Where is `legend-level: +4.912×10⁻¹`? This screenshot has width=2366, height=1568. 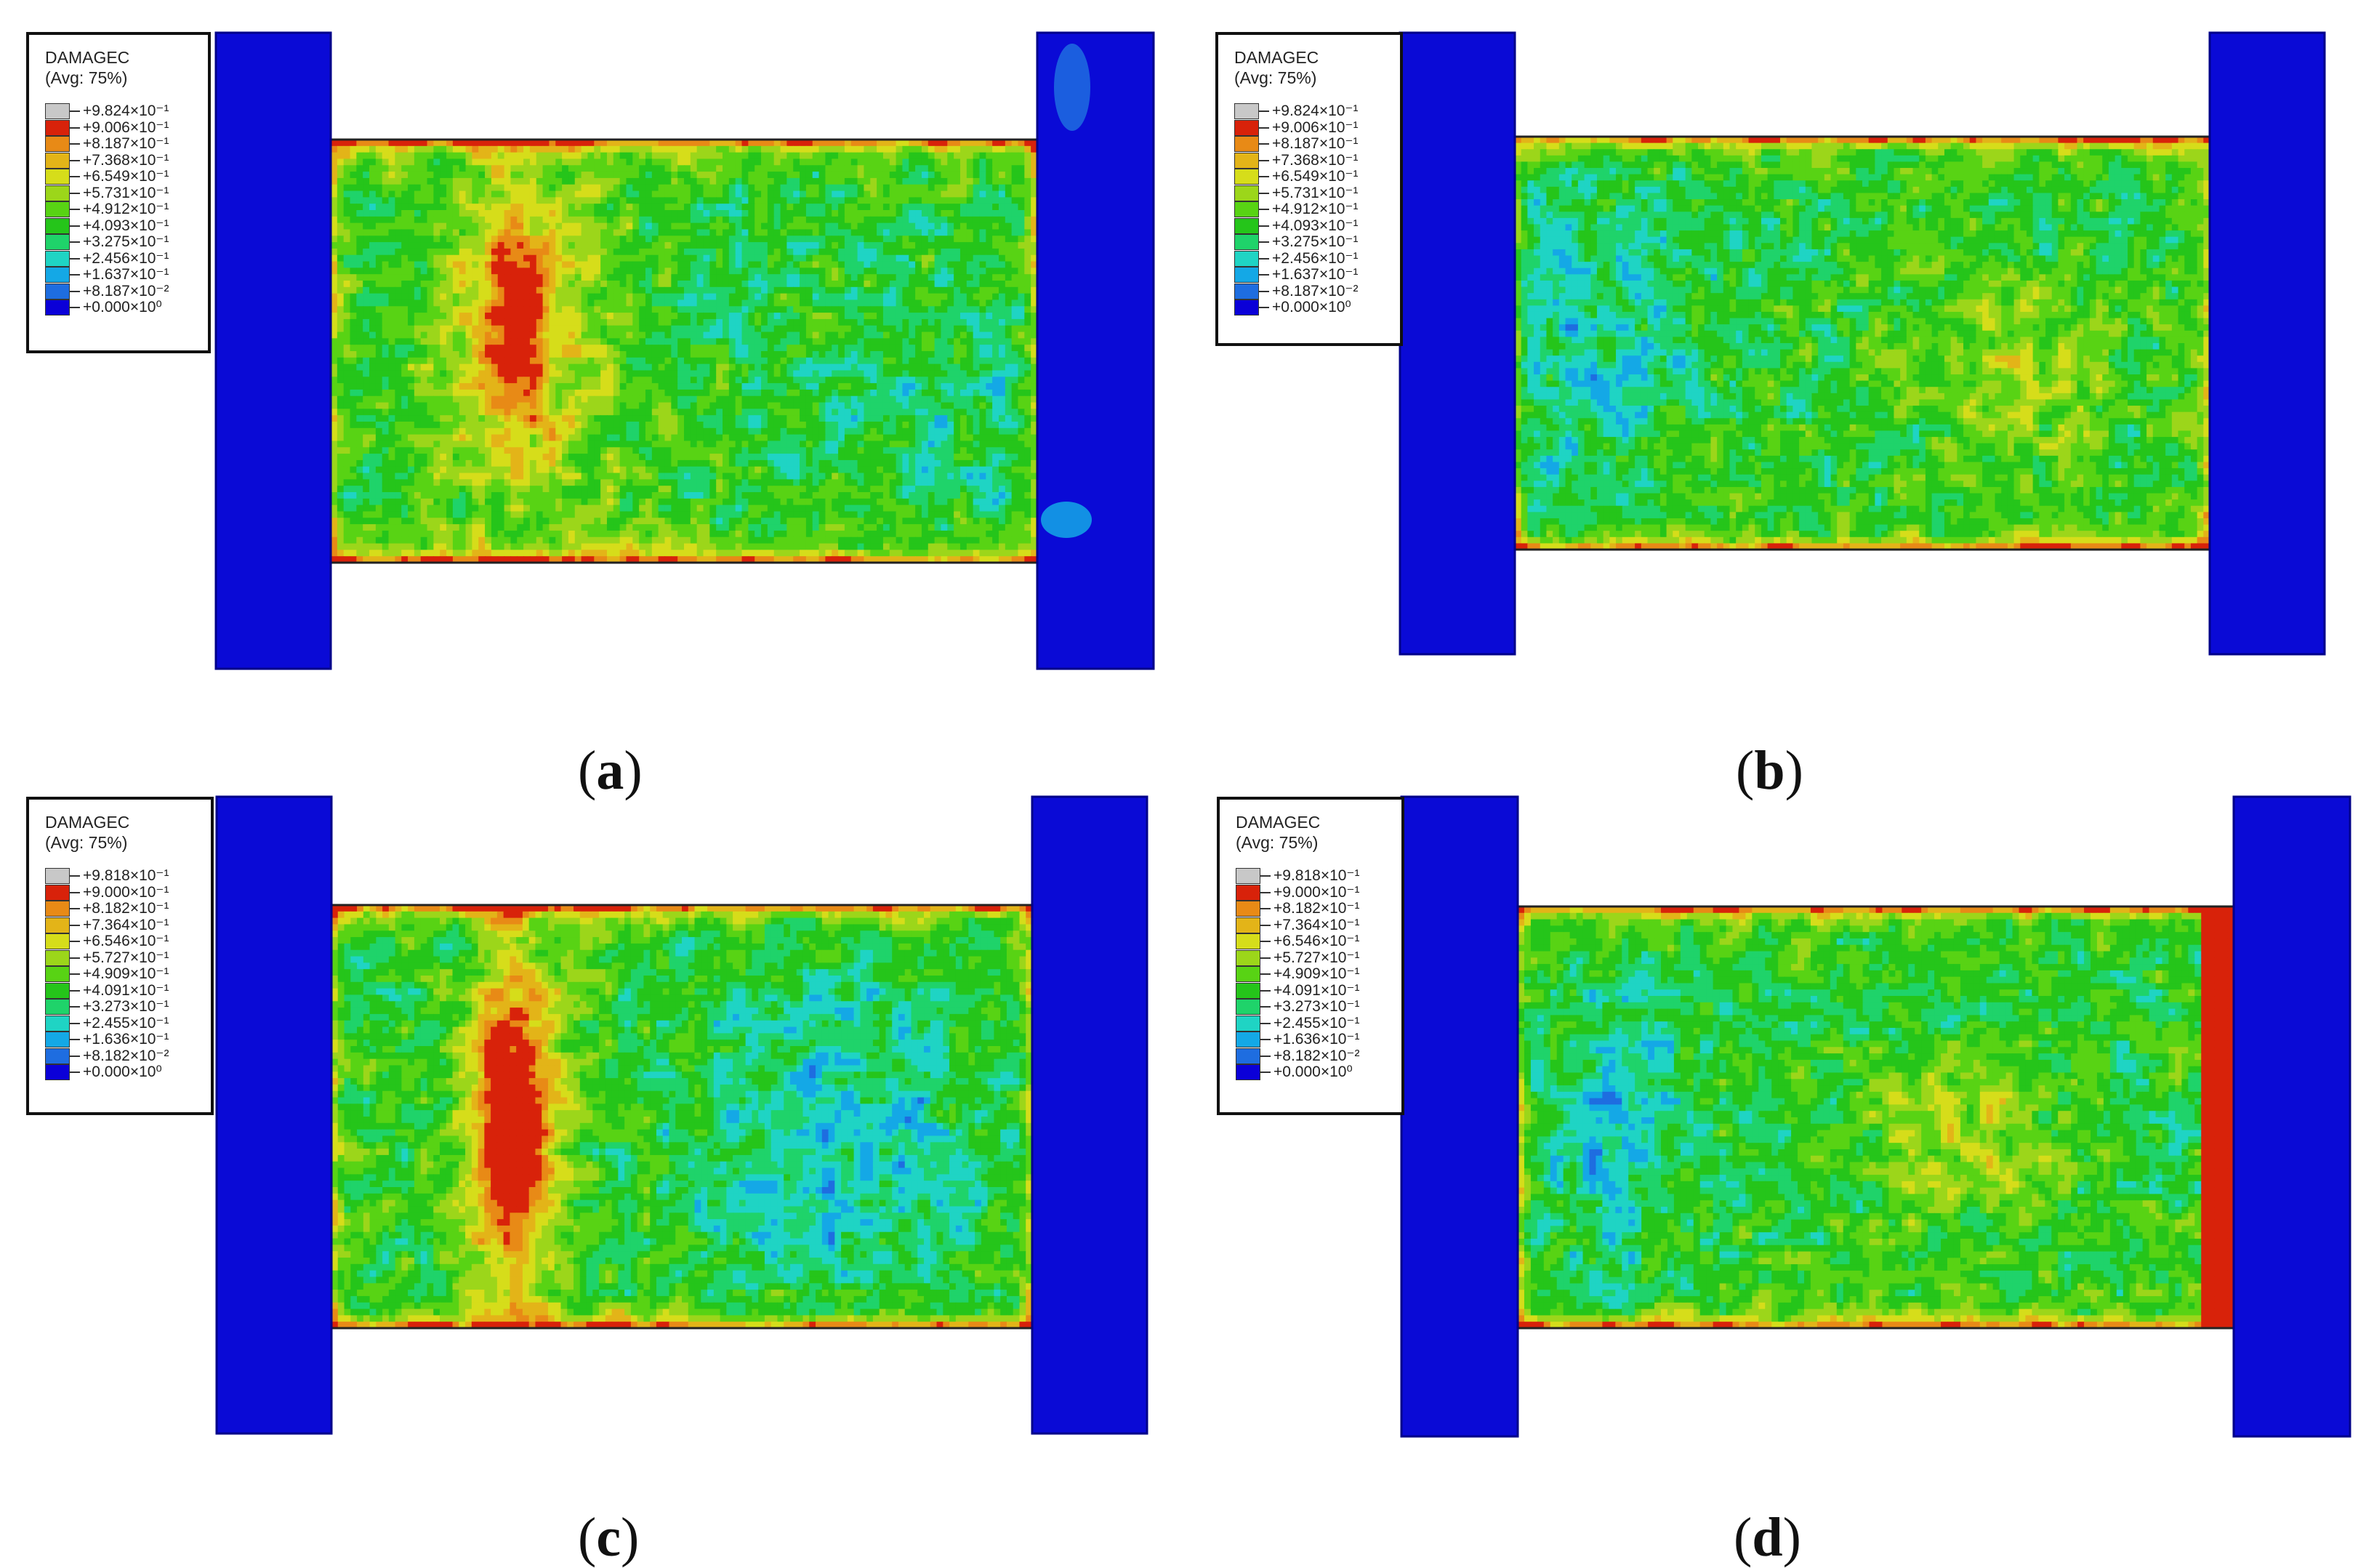 legend-level: +4.912×10⁻¹ is located at coordinates (126, 209).